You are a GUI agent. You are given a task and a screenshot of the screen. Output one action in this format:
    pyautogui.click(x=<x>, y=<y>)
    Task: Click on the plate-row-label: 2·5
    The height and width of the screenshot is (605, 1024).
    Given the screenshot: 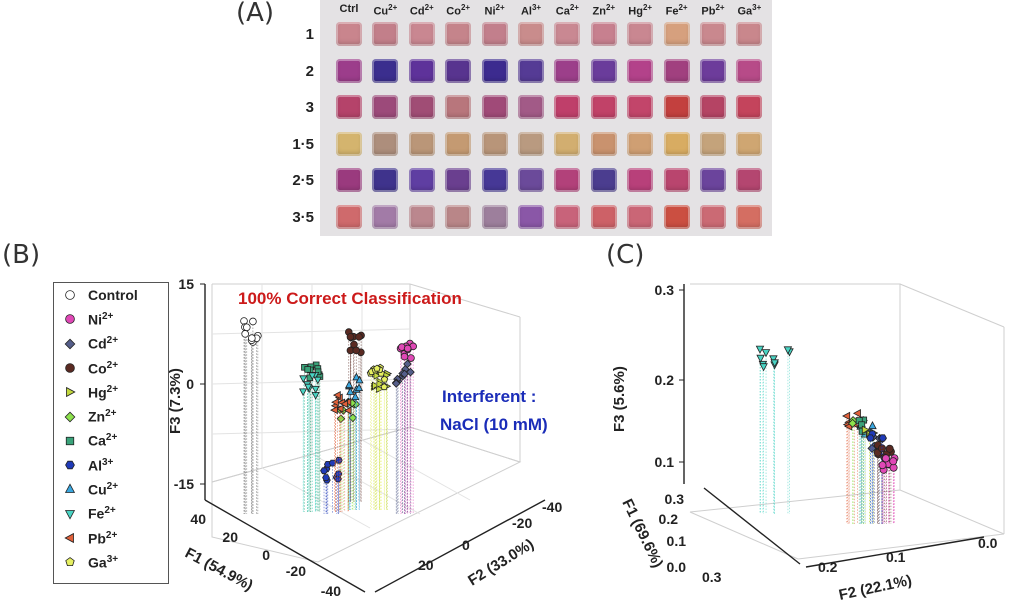 What is the action you would take?
    pyautogui.click(x=303, y=180)
    